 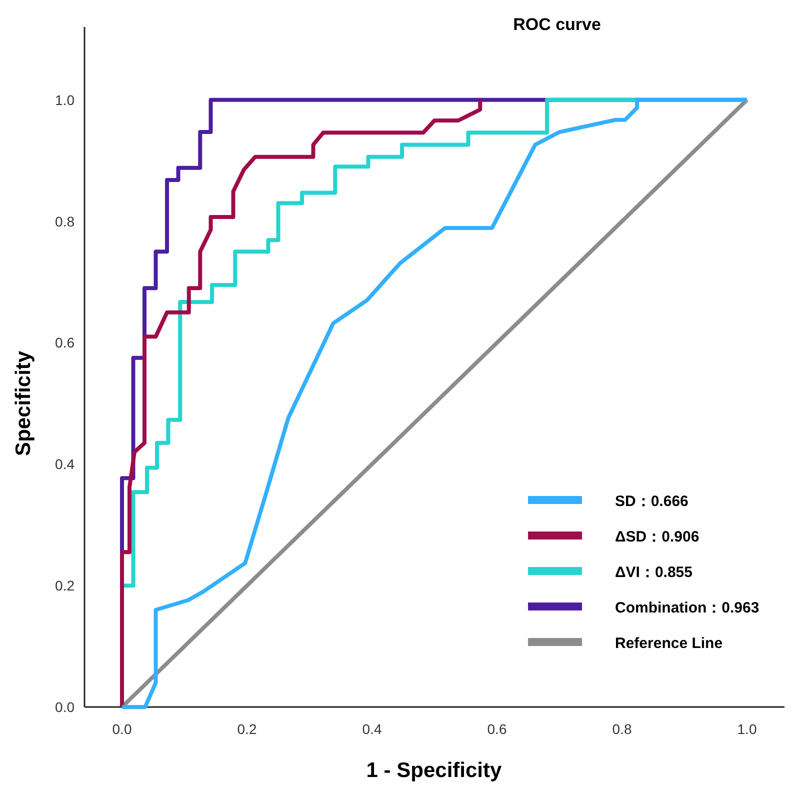 What do you see at coordinates (65, 707) in the screenshot?
I see `y-tick-label: 0.0` at bounding box center [65, 707].